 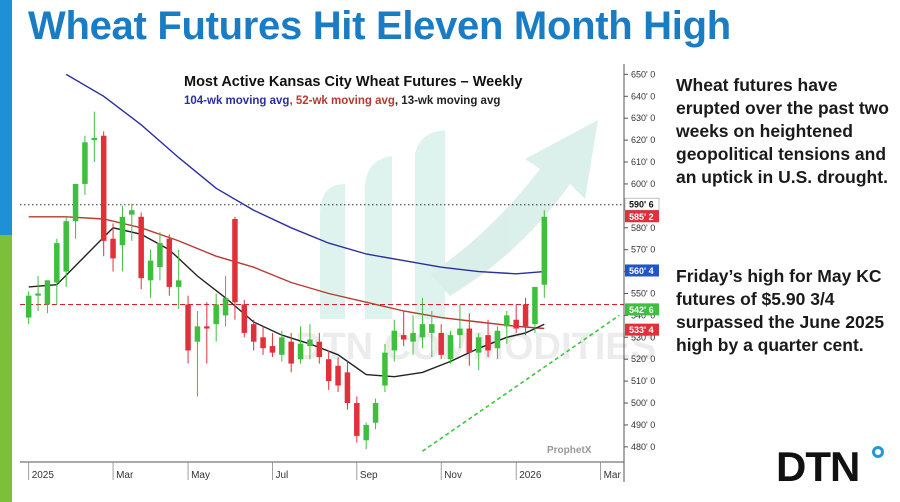 What do you see at coordinates (459, 219) in the screenshot?
I see `growth-arrow-icon` at bounding box center [459, 219].